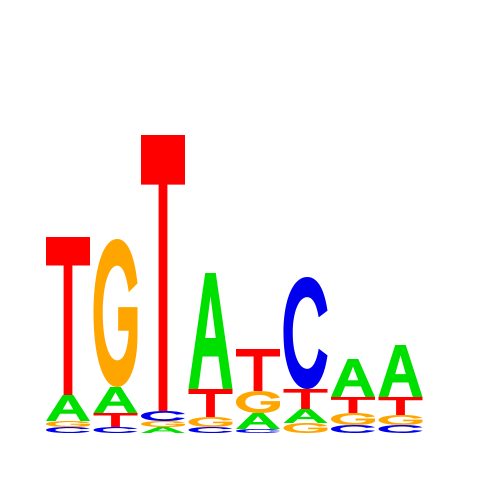 This screenshot has width=480, height=480. Describe the element at coordinates (115, 313) in the screenshot. I see `letter-g-pos2` at that location.